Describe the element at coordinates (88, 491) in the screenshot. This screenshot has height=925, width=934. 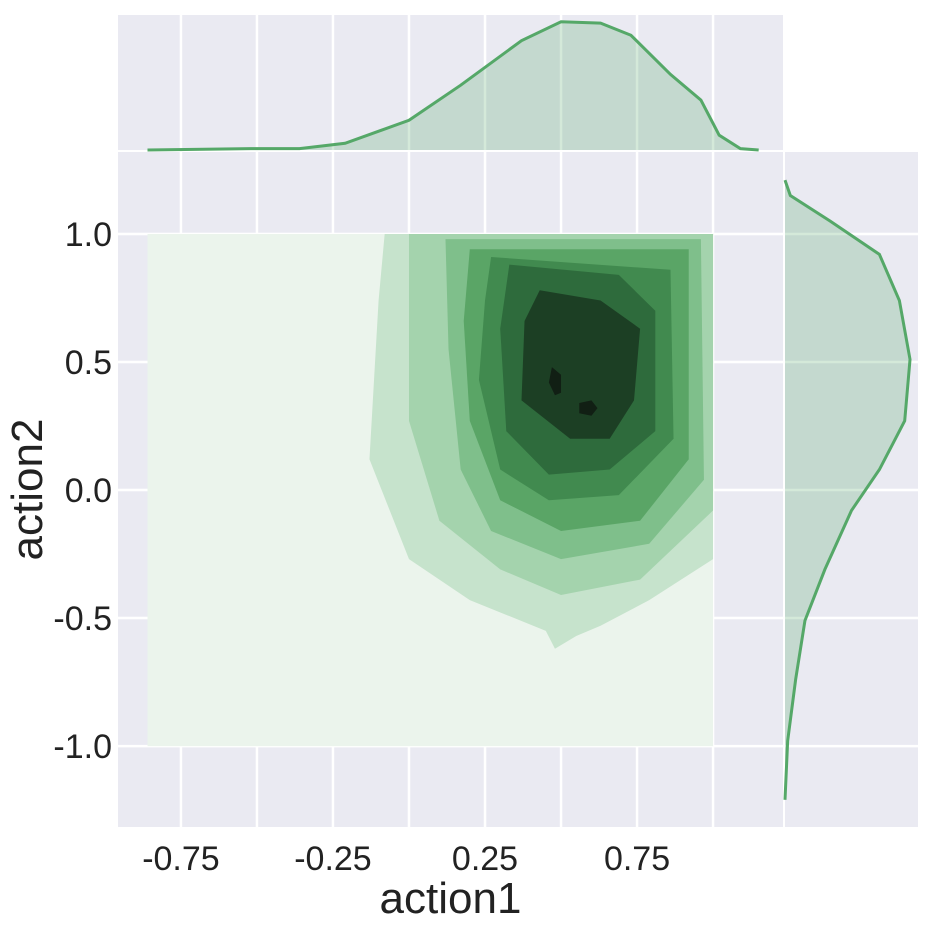
I see `y-tick-label: 0.0` at that location.